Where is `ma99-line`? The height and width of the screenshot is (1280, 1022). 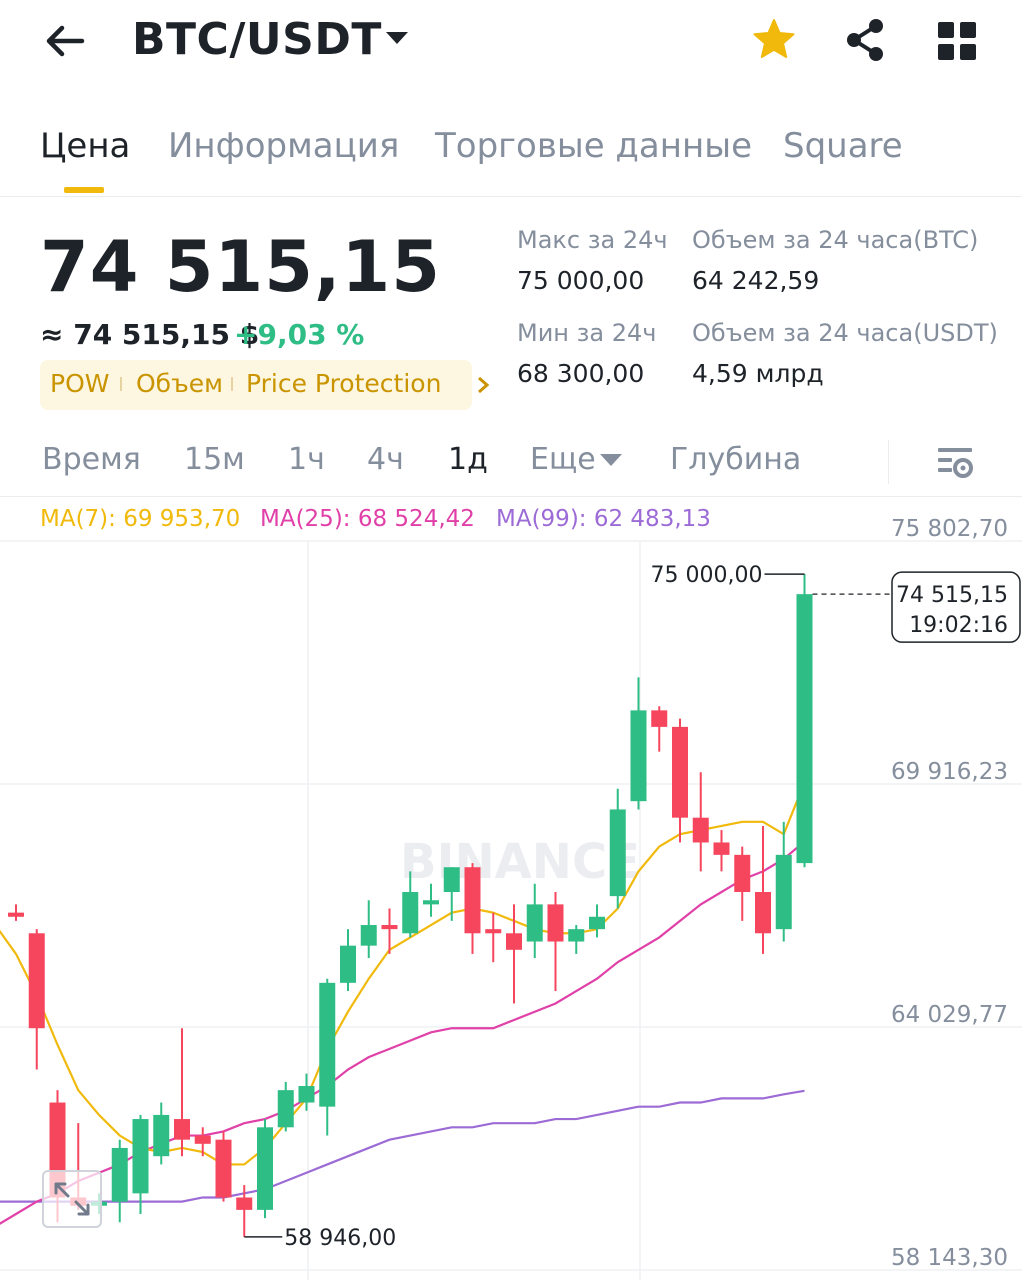
ma99-line is located at coordinates (402, 1146).